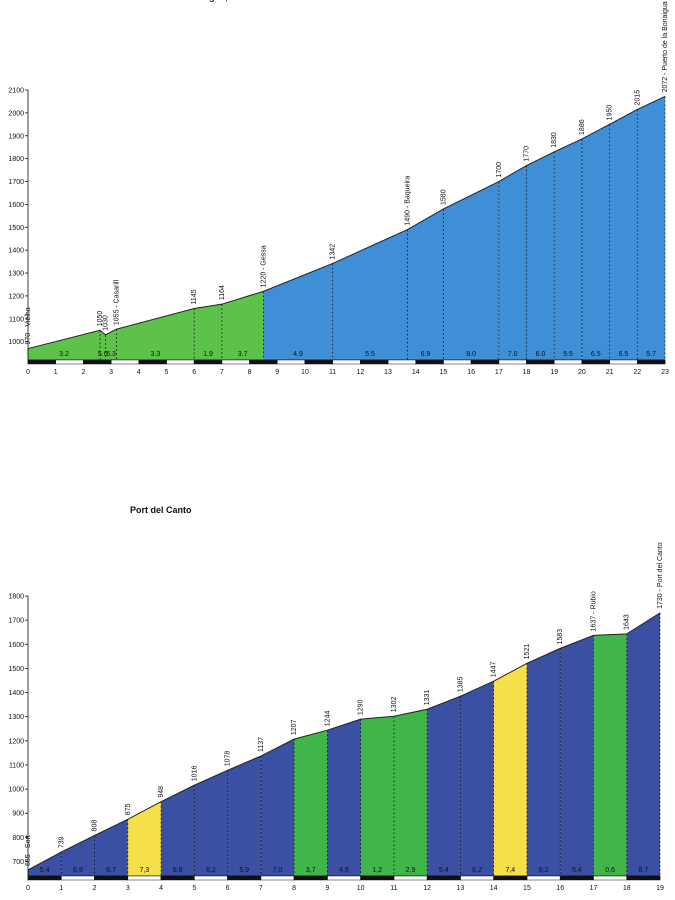  What do you see at coordinates (161, 510) in the screenshot?
I see `chart-title: Port del Canto` at bounding box center [161, 510].